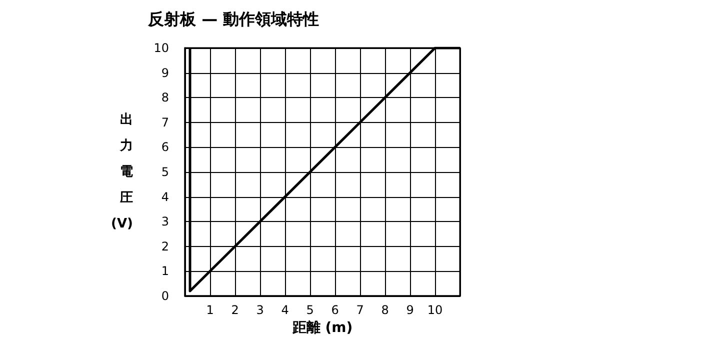 This screenshot has width=701, height=342. Describe the element at coordinates (335, 310) in the screenshot. I see `x-tick-label: 6` at that location.